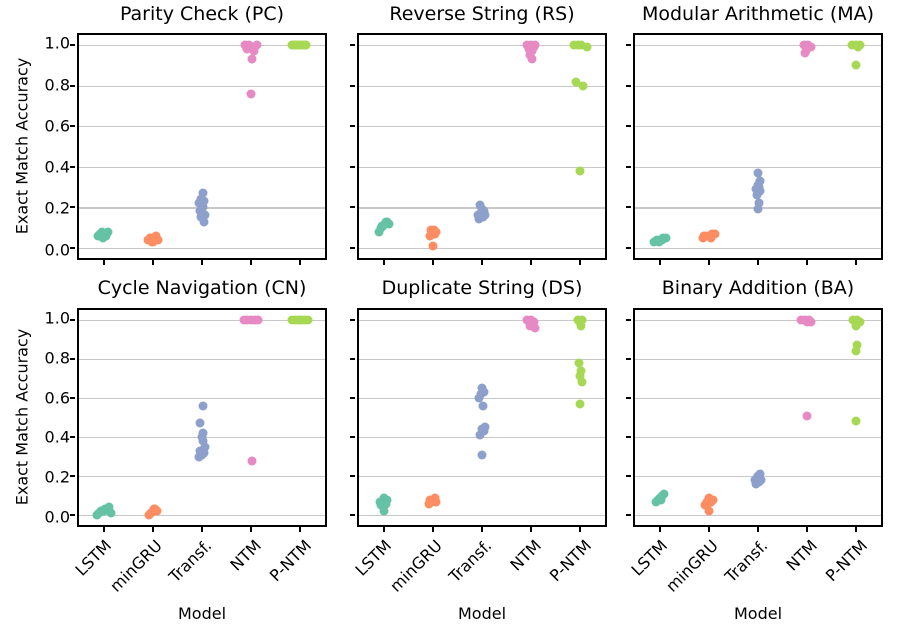 The height and width of the screenshot is (642, 898). I want to click on x-tick-labels-cycle-navigation: LSTM minGRU Transf. NTM P-NTM, so click(199, 568).